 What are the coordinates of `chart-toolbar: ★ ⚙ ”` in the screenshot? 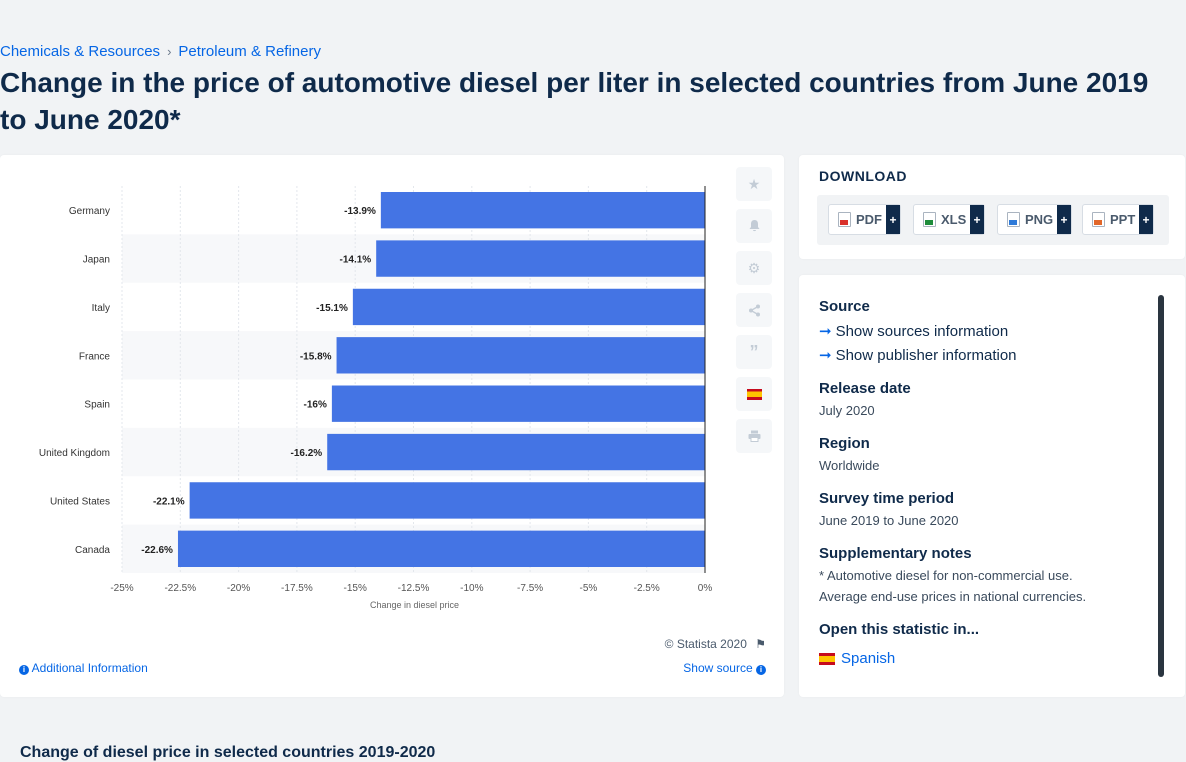 It's located at (754, 314).